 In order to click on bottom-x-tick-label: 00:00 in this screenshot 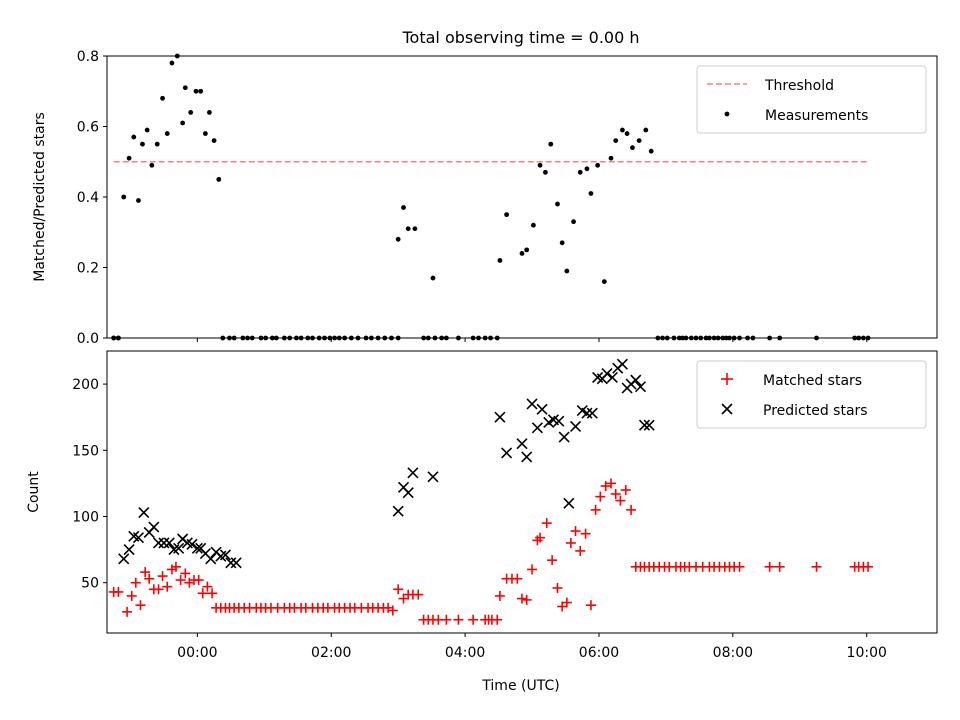, I will do `click(197, 653)`.